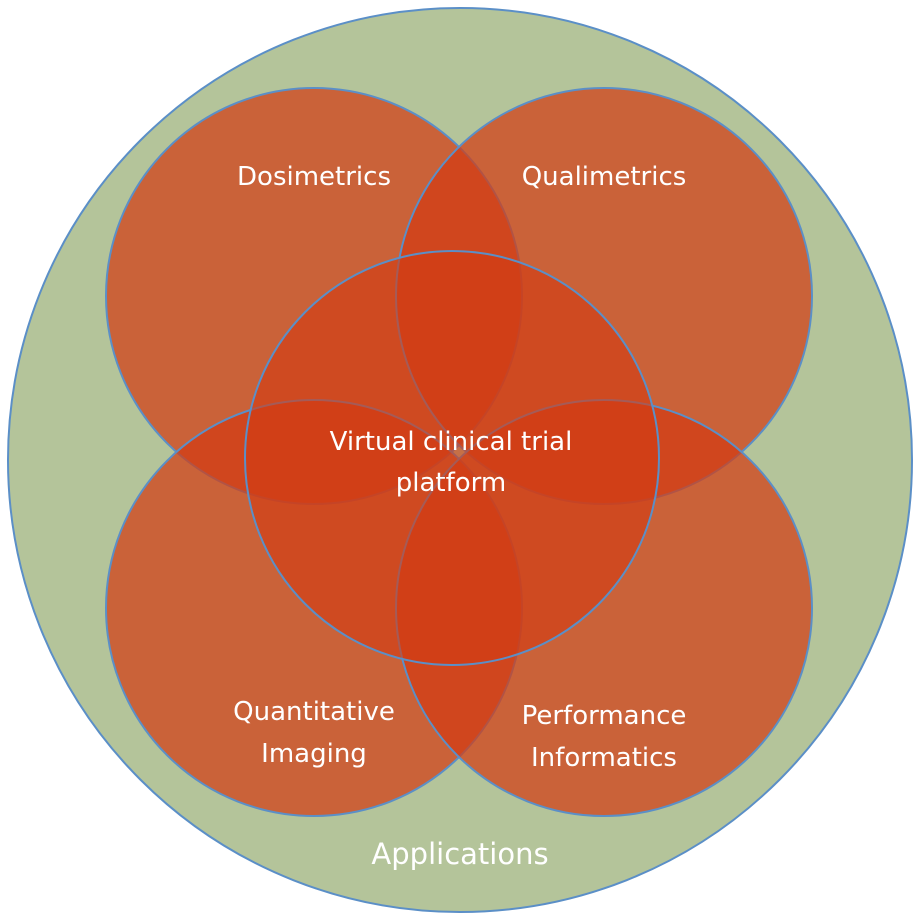 This screenshot has width=921, height=921. Describe the element at coordinates (314, 754) in the screenshot. I see `quantitative-imaging-label-line2: Imaging` at that location.